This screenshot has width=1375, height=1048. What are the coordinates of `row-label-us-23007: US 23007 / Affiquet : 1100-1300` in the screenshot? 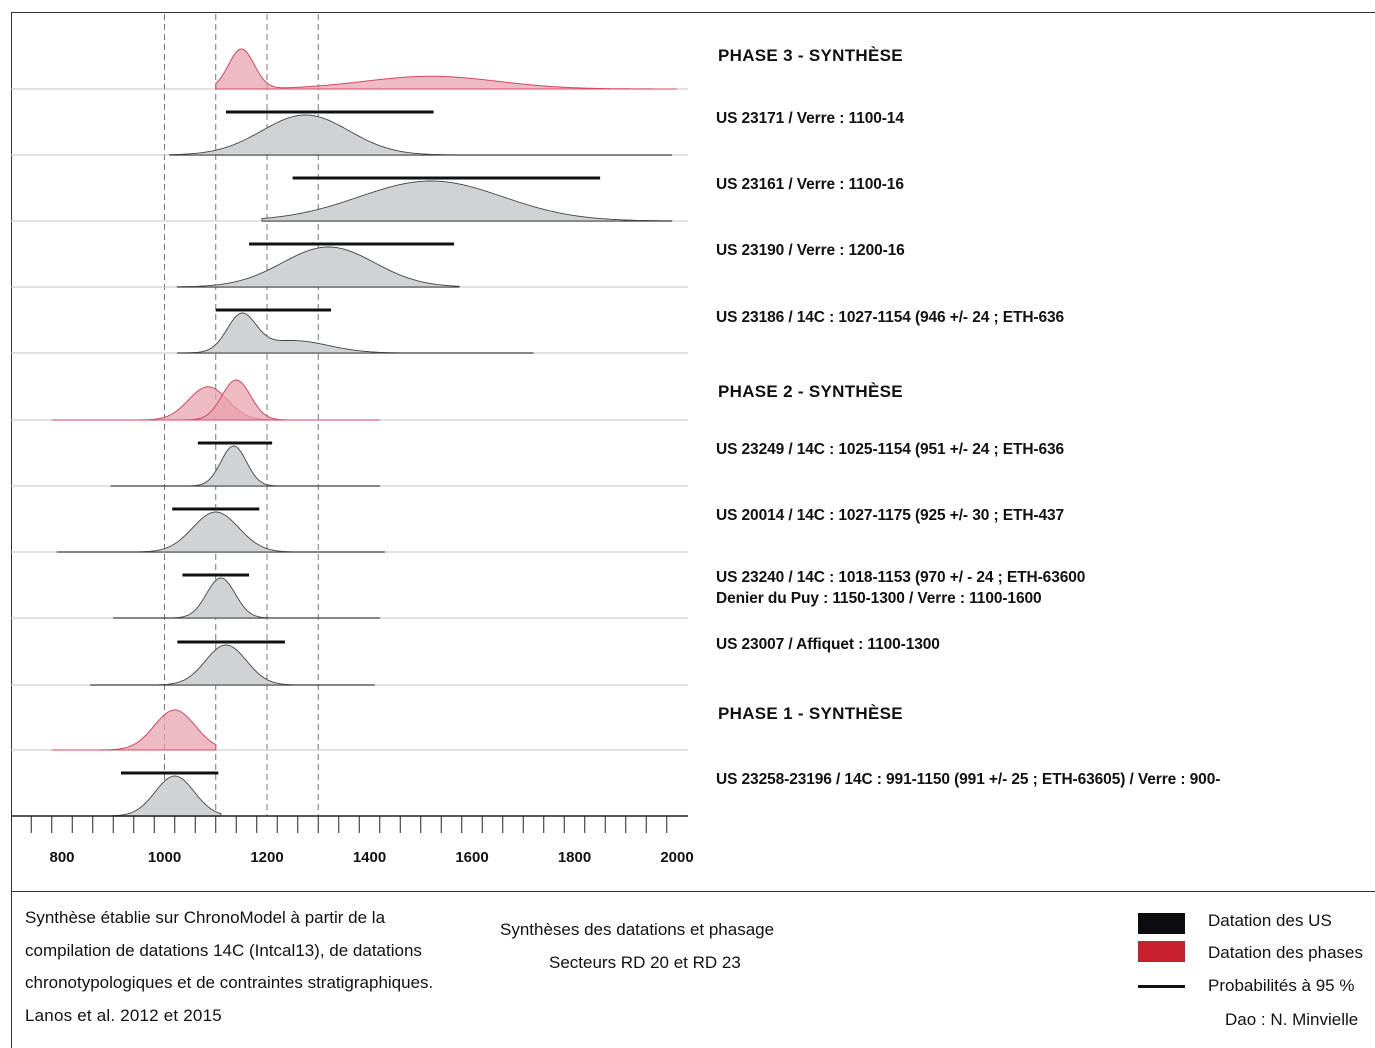 It's located at (828, 644).